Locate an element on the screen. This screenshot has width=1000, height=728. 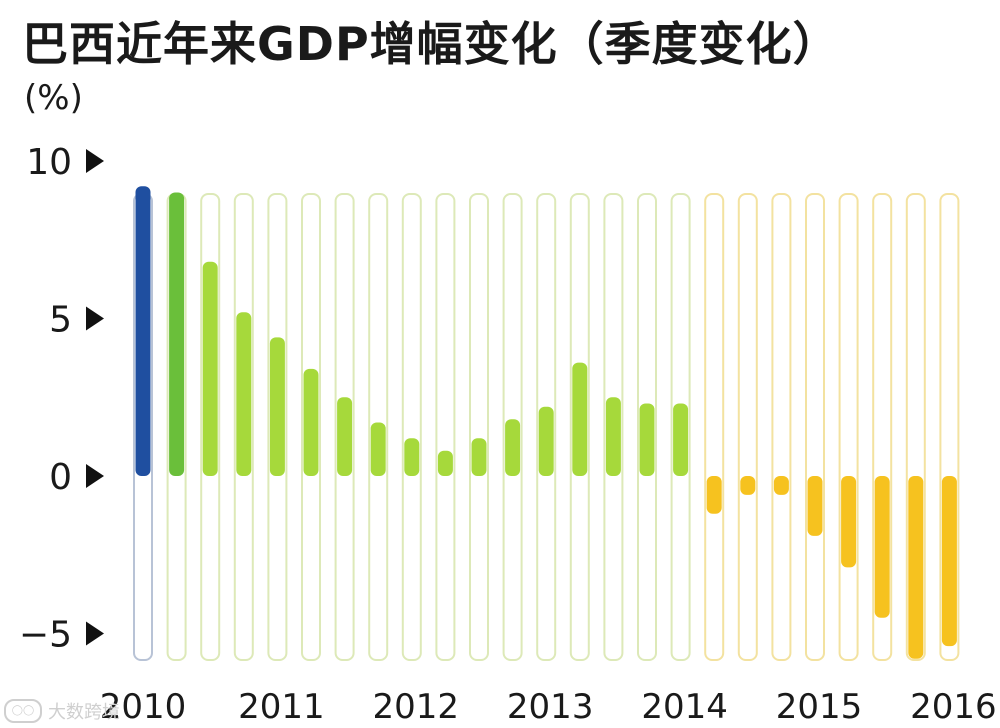
x-tick-label: 2013 is located at coordinates (550, 707).